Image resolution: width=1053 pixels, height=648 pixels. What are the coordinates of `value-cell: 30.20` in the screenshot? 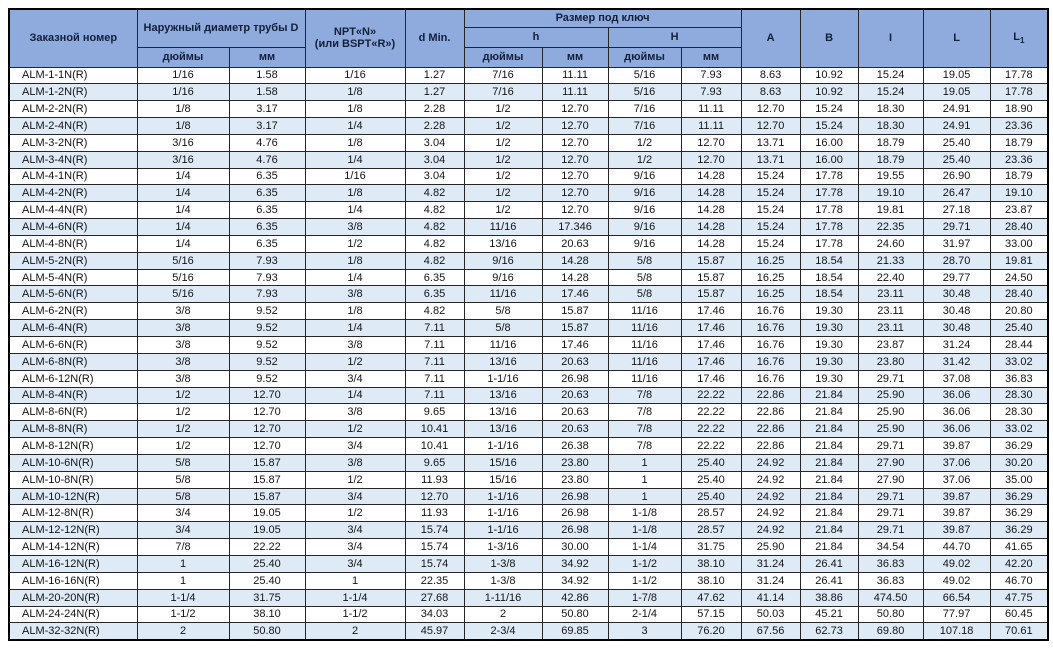 It's located at (1019, 462).